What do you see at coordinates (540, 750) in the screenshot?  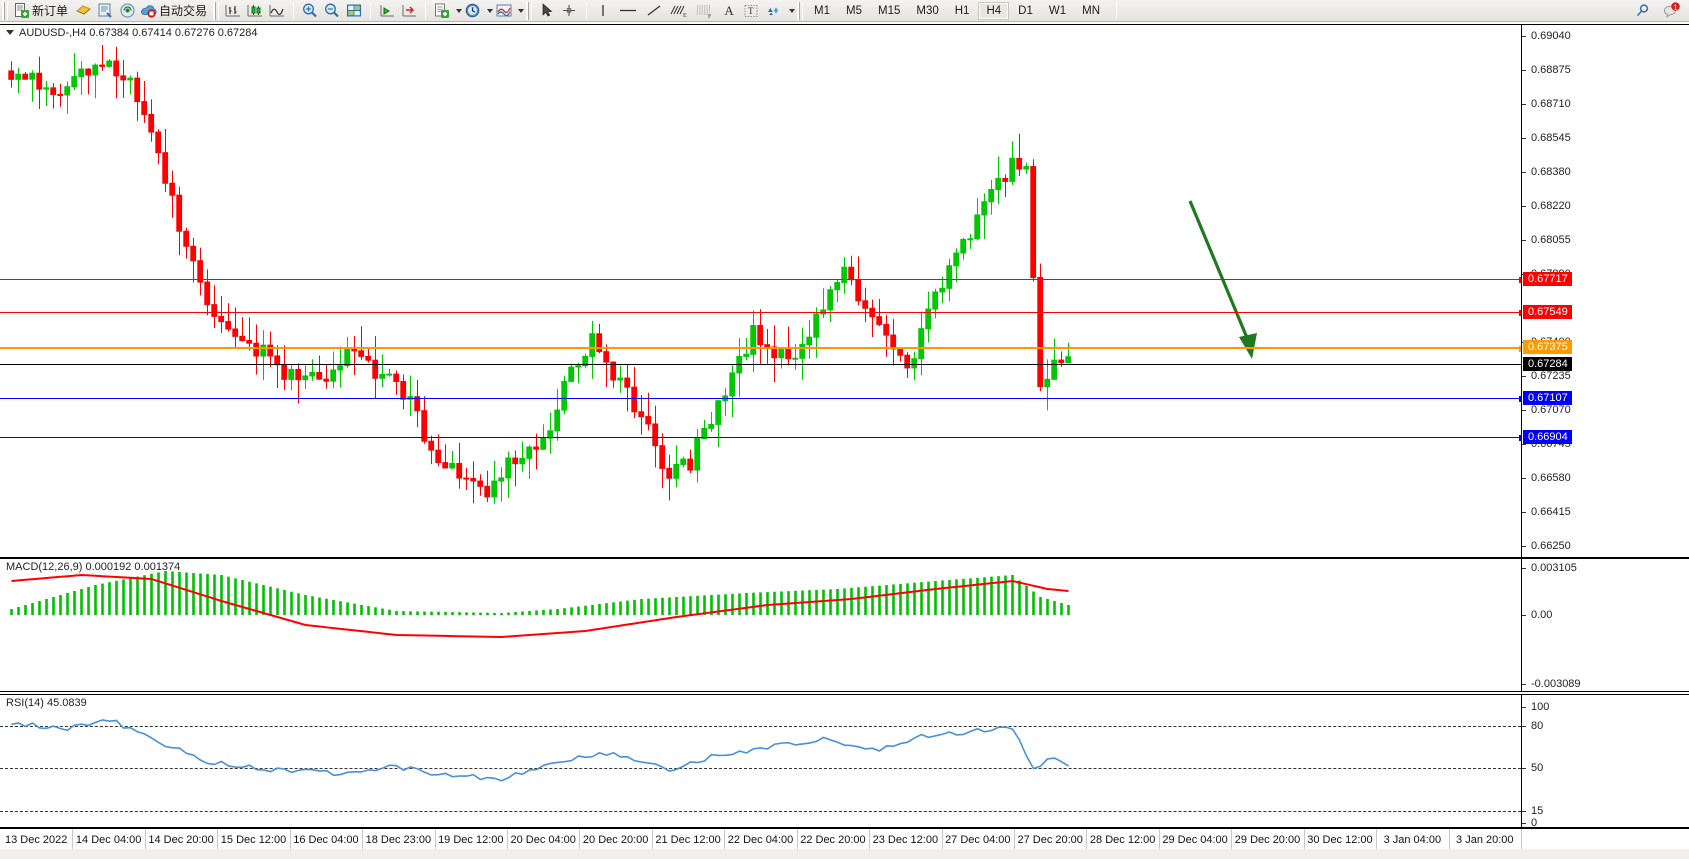 I see `rsi-series` at bounding box center [540, 750].